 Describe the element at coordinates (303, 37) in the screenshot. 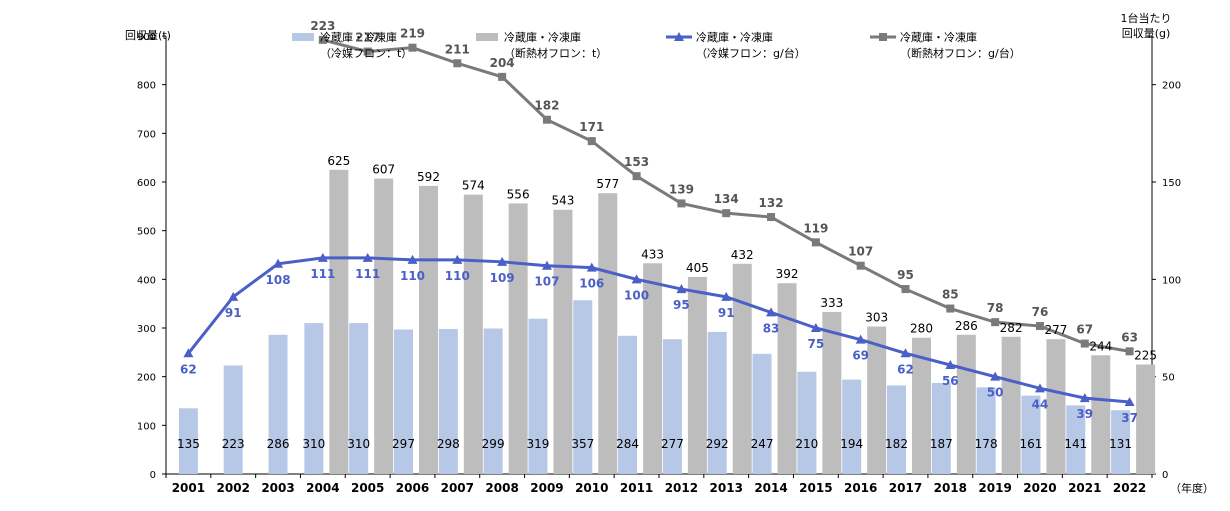

I see `legend-swatch` at that location.